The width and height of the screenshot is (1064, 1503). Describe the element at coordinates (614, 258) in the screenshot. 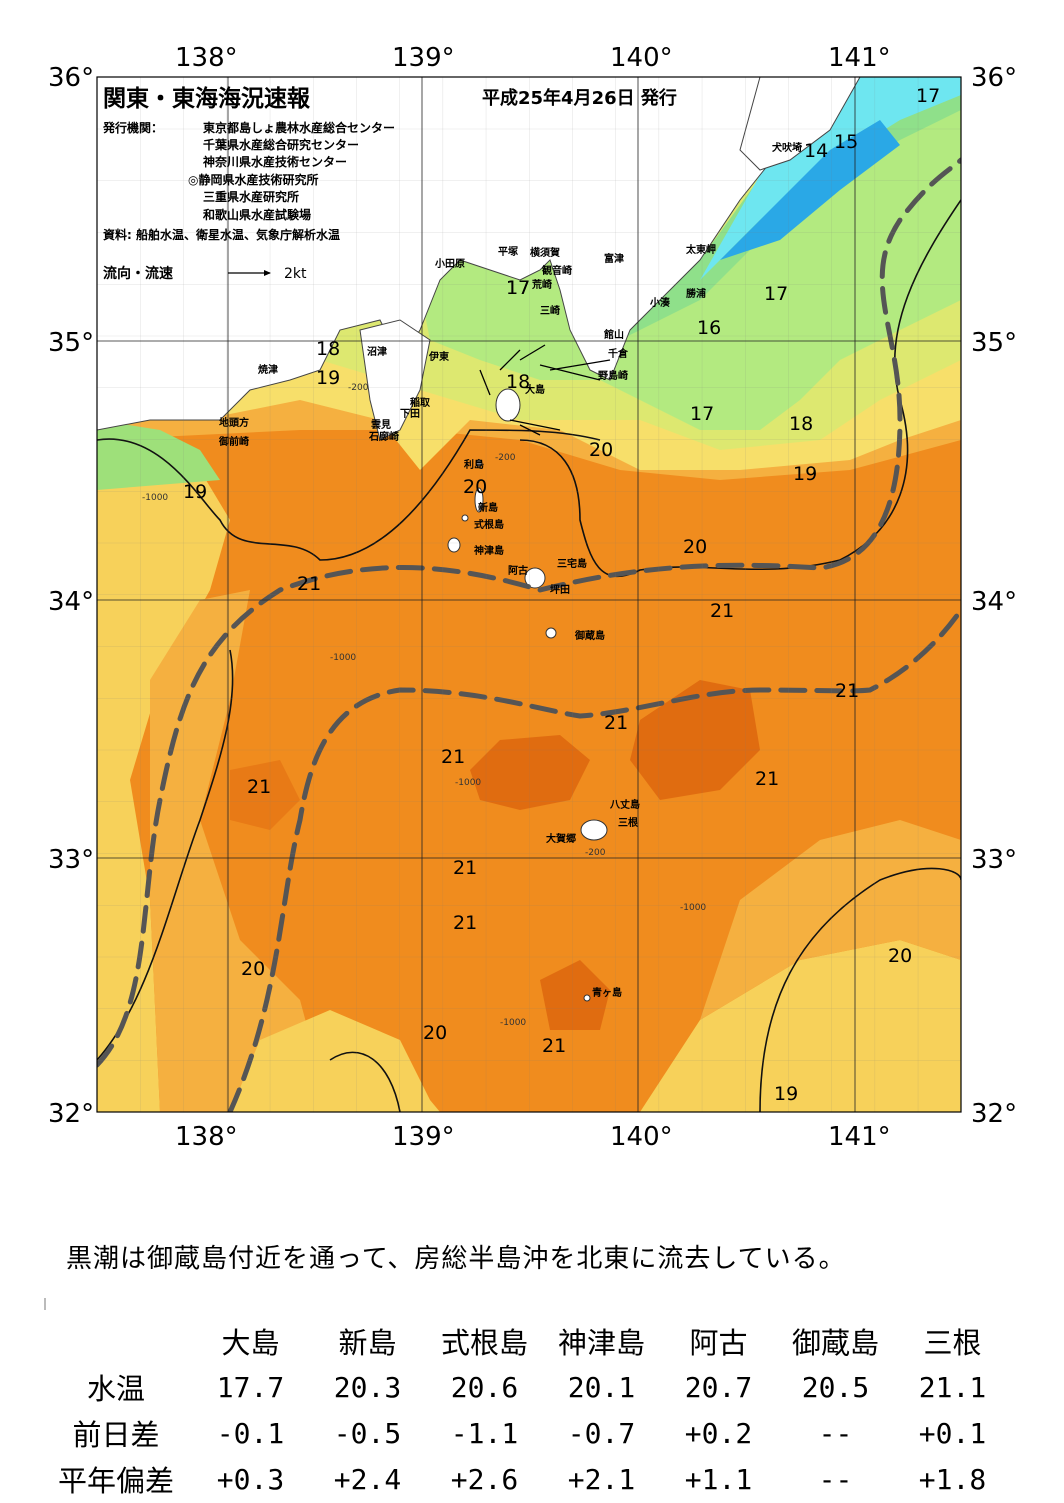

I see `place-name: 富津` at that location.